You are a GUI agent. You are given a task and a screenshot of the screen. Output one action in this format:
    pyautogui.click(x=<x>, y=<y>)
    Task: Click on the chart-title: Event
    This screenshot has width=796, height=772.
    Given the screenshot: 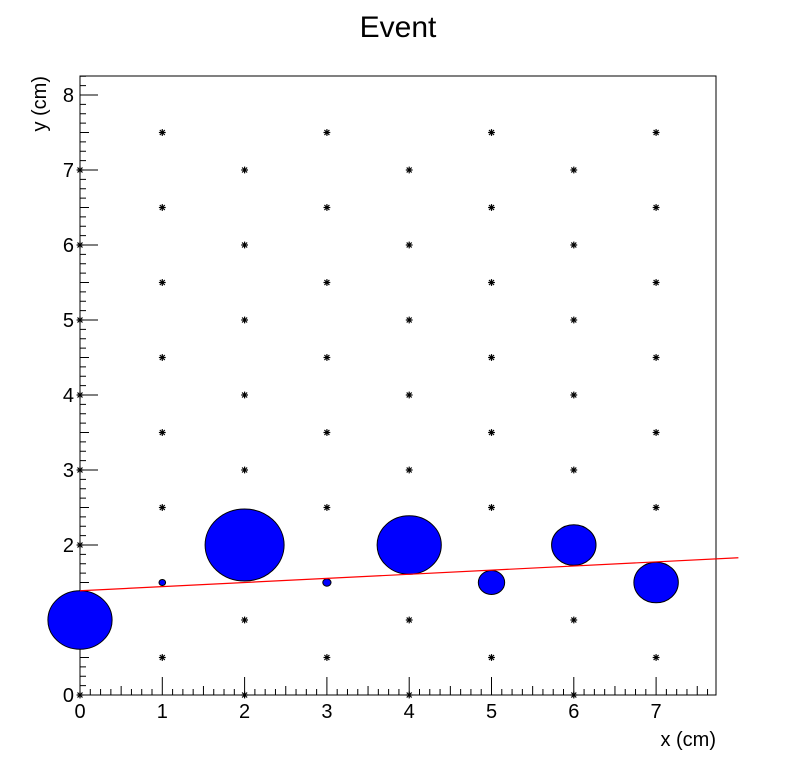 What is the action you would take?
    pyautogui.click(x=398, y=27)
    